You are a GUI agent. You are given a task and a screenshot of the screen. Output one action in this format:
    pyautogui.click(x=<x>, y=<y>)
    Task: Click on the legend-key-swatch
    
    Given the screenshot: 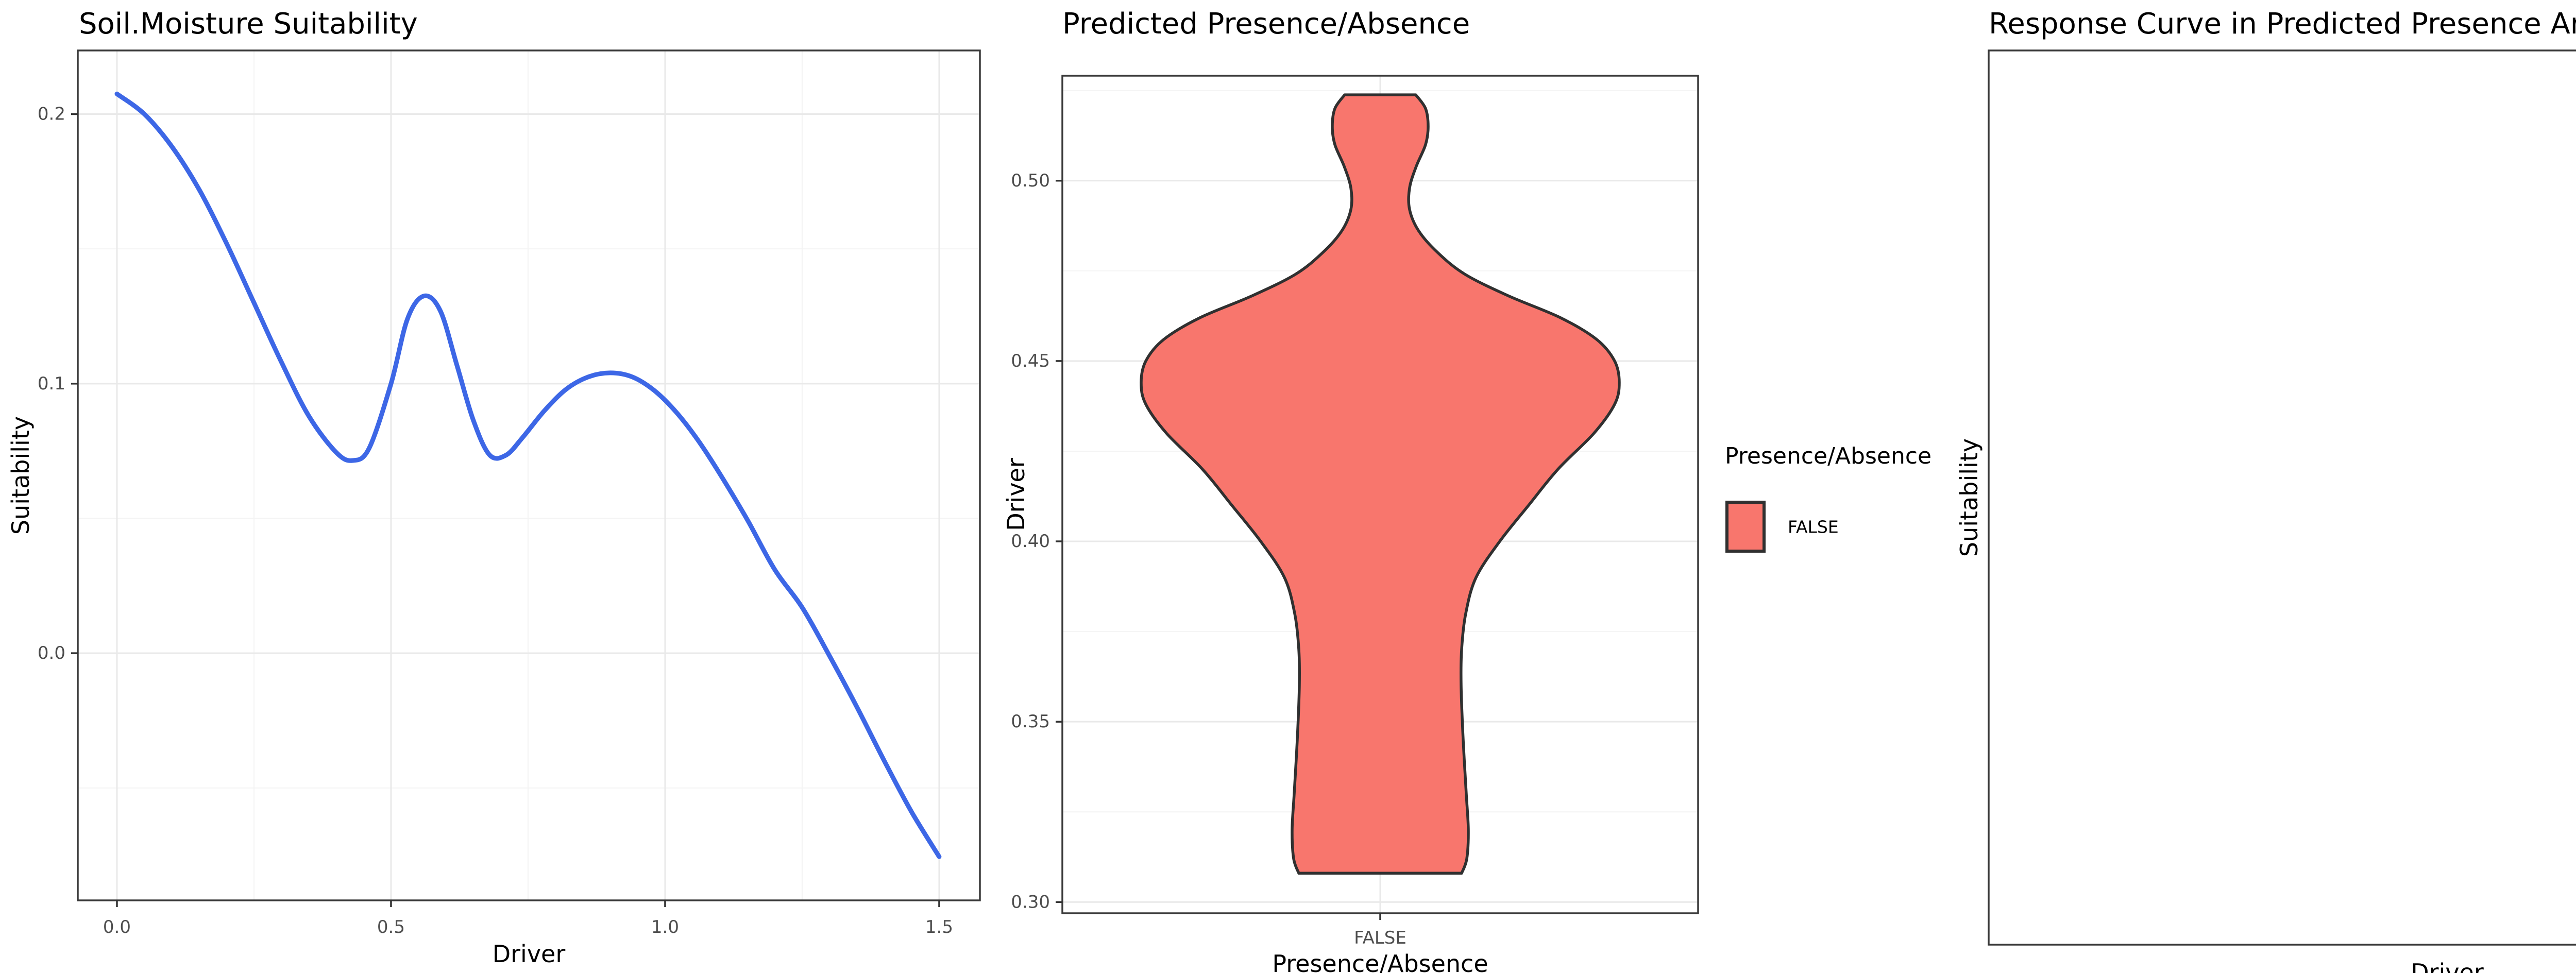 What is the action you would take?
    pyautogui.click(x=1745, y=527)
    